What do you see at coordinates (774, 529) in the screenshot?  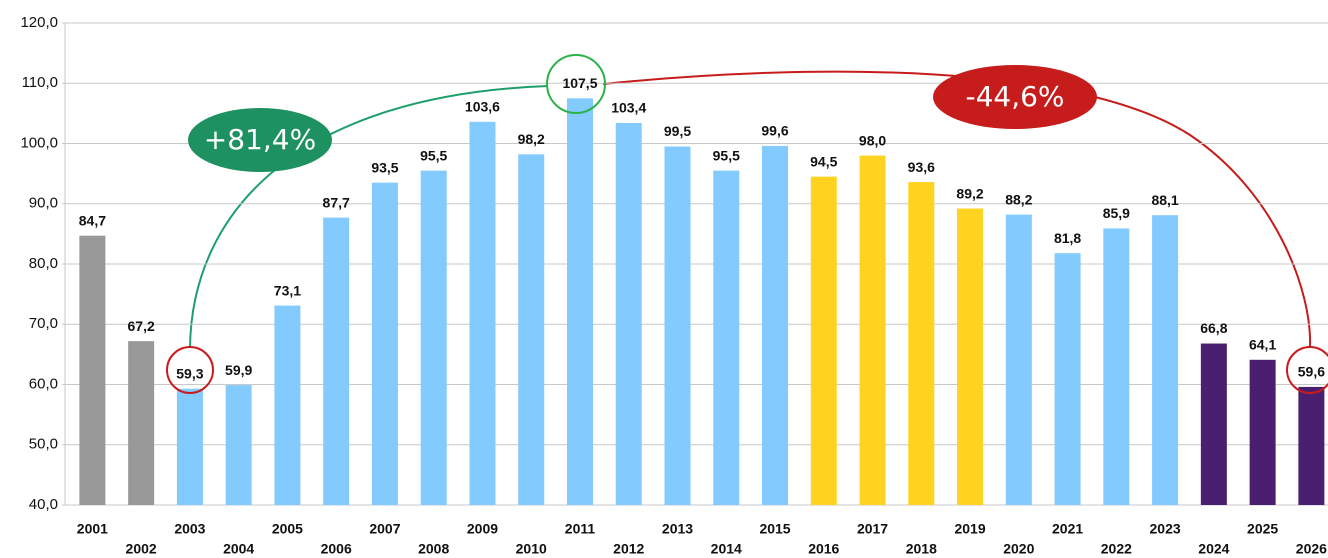 I see `x-tick-label: 2015` at bounding box center [774, 529].